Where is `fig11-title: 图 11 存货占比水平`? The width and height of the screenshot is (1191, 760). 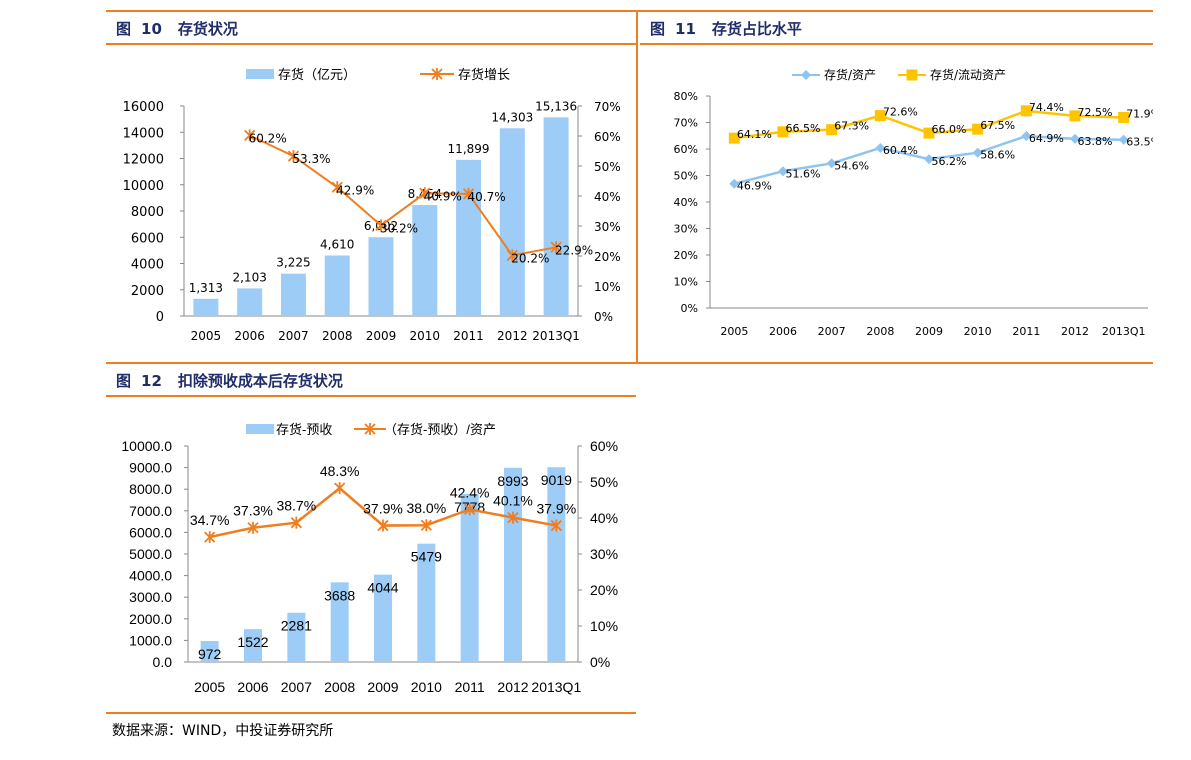
fig11-title: 图 11 存货占比水平 is located at coordinates (726, 28).